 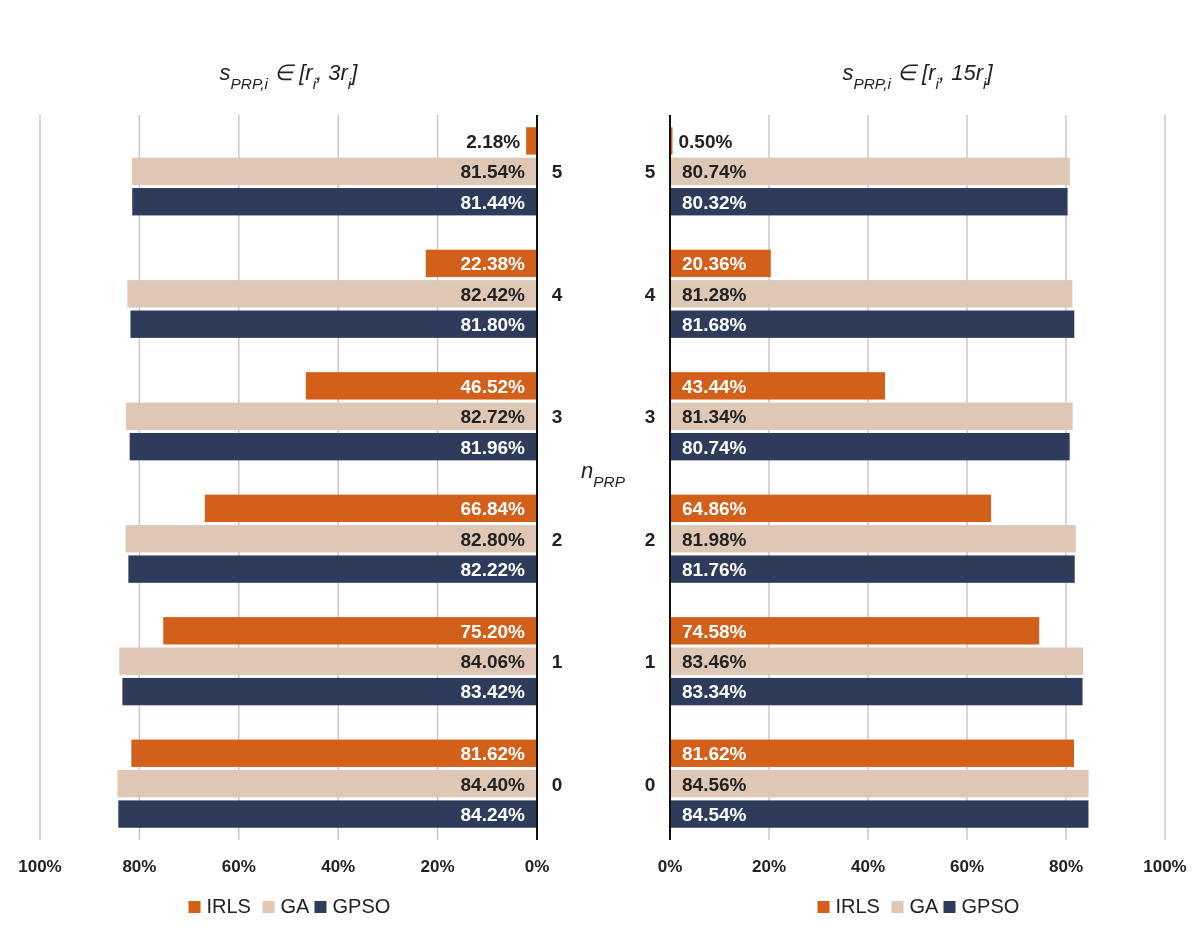 What do you see at coordinates (493, 172) in the screenshot?
I see `data-label: 81.54%` at bounding box center [493, 172].